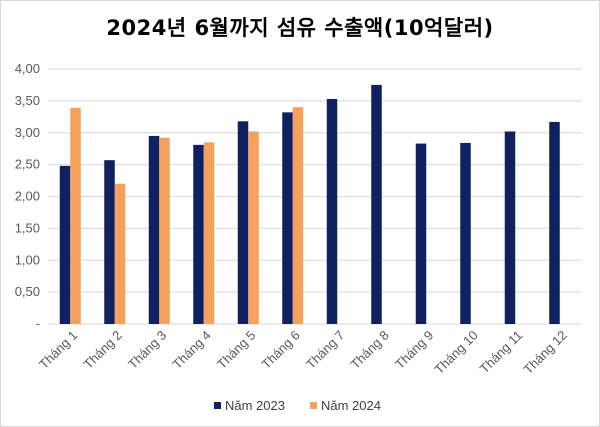 The width and height of the screenshot is (600, 427). Describe the element at coordinates (164, 230) in the screenshot. I see `bar-năm-2024-3` at that location.